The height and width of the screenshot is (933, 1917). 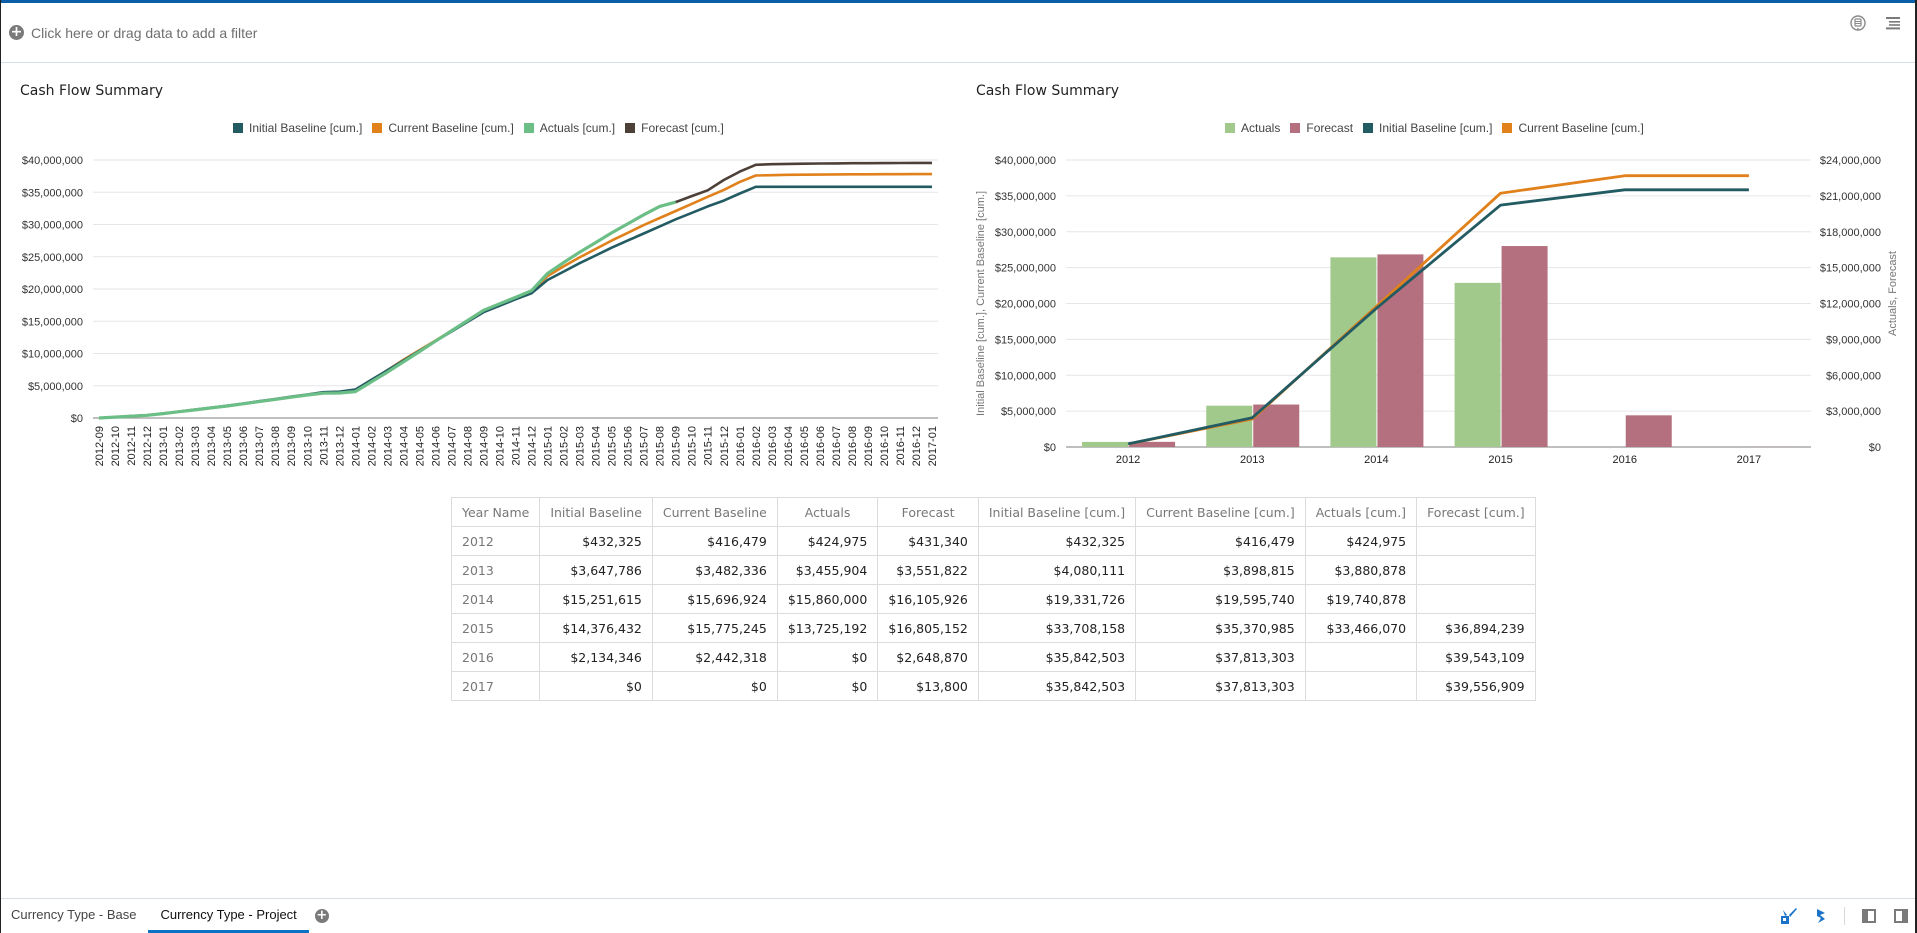 I want to click on add-tab-button: +, so click(x=321, y=916).